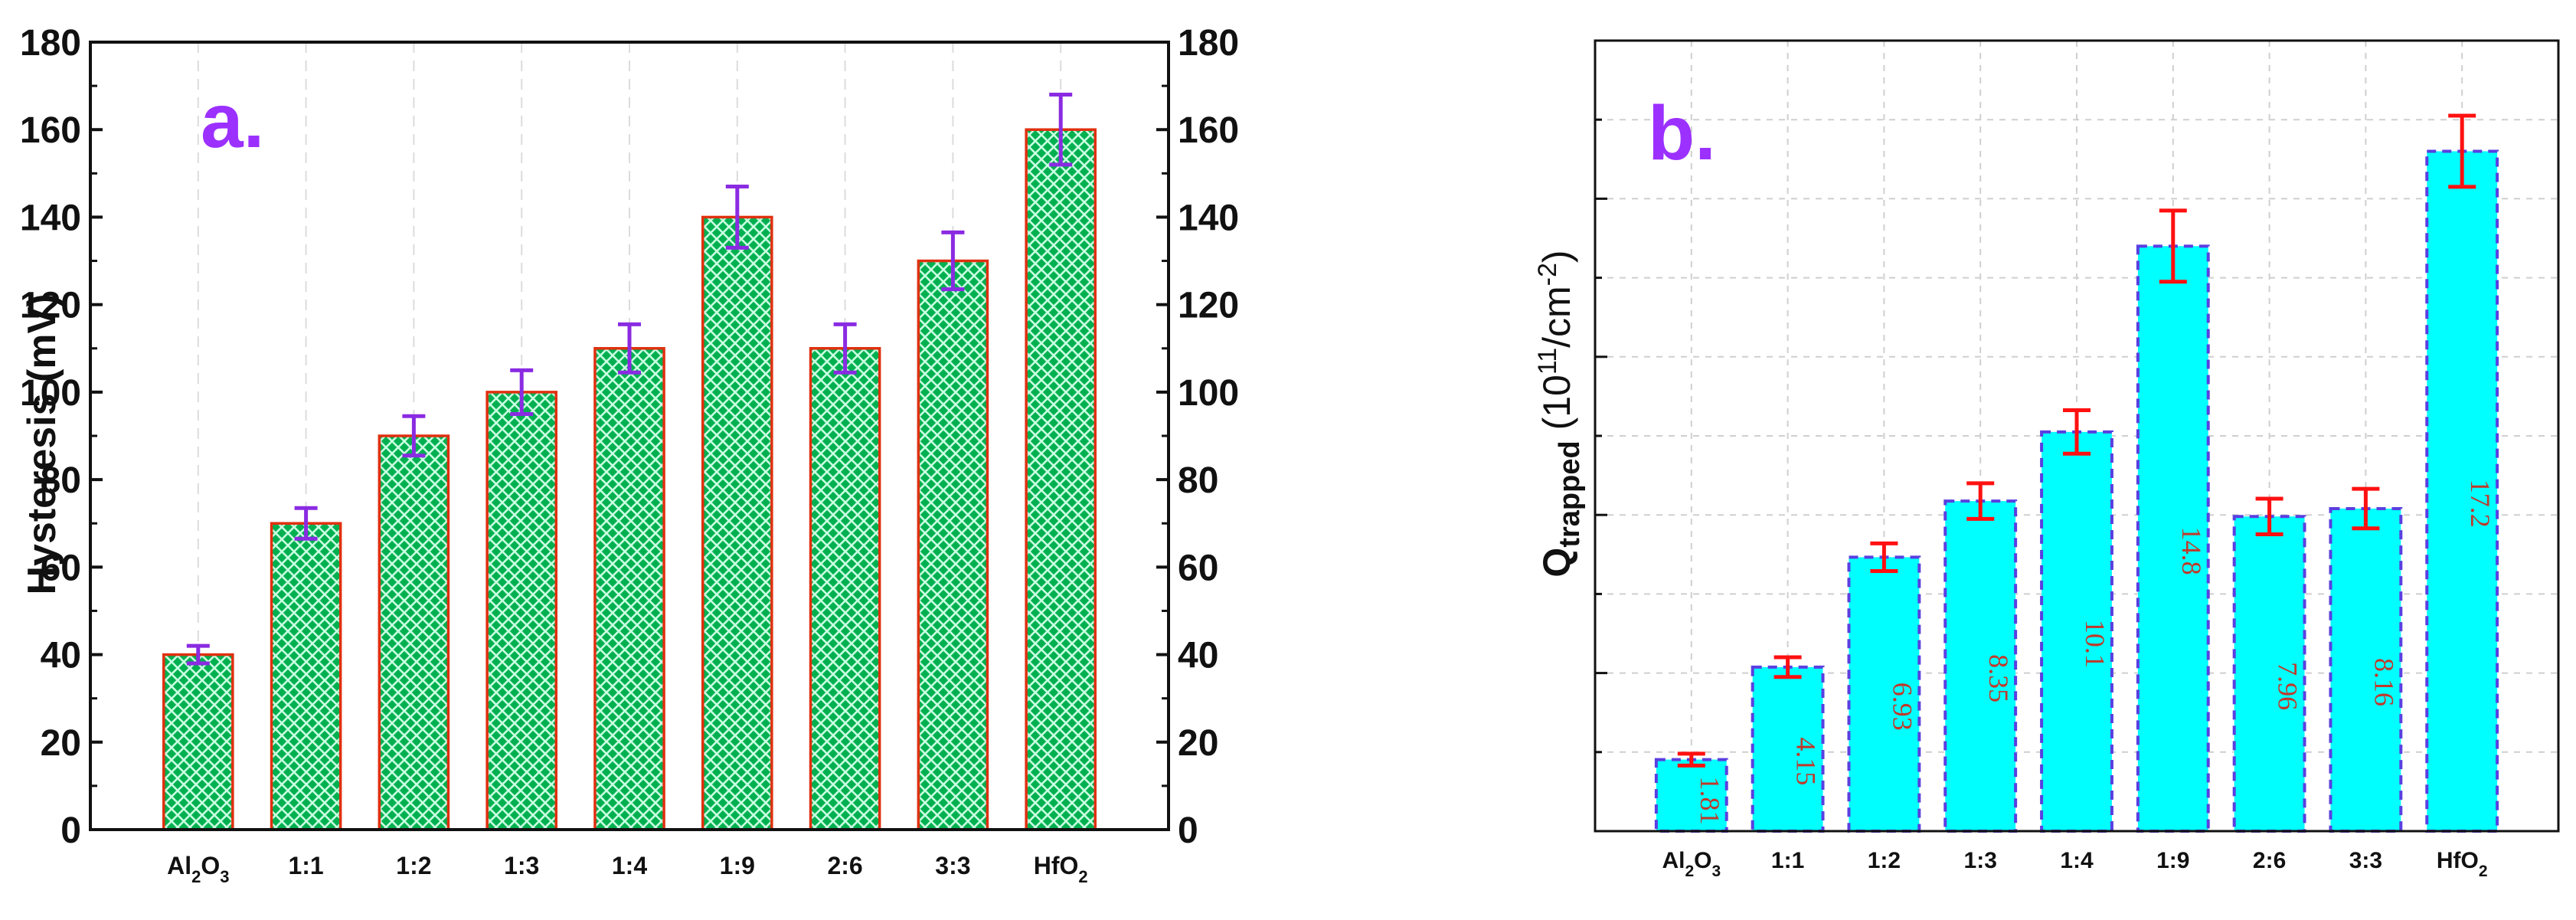  Describe the element at coordinates (61, 568) in the screenshot. I see `y-tick-label: 60` at that location.